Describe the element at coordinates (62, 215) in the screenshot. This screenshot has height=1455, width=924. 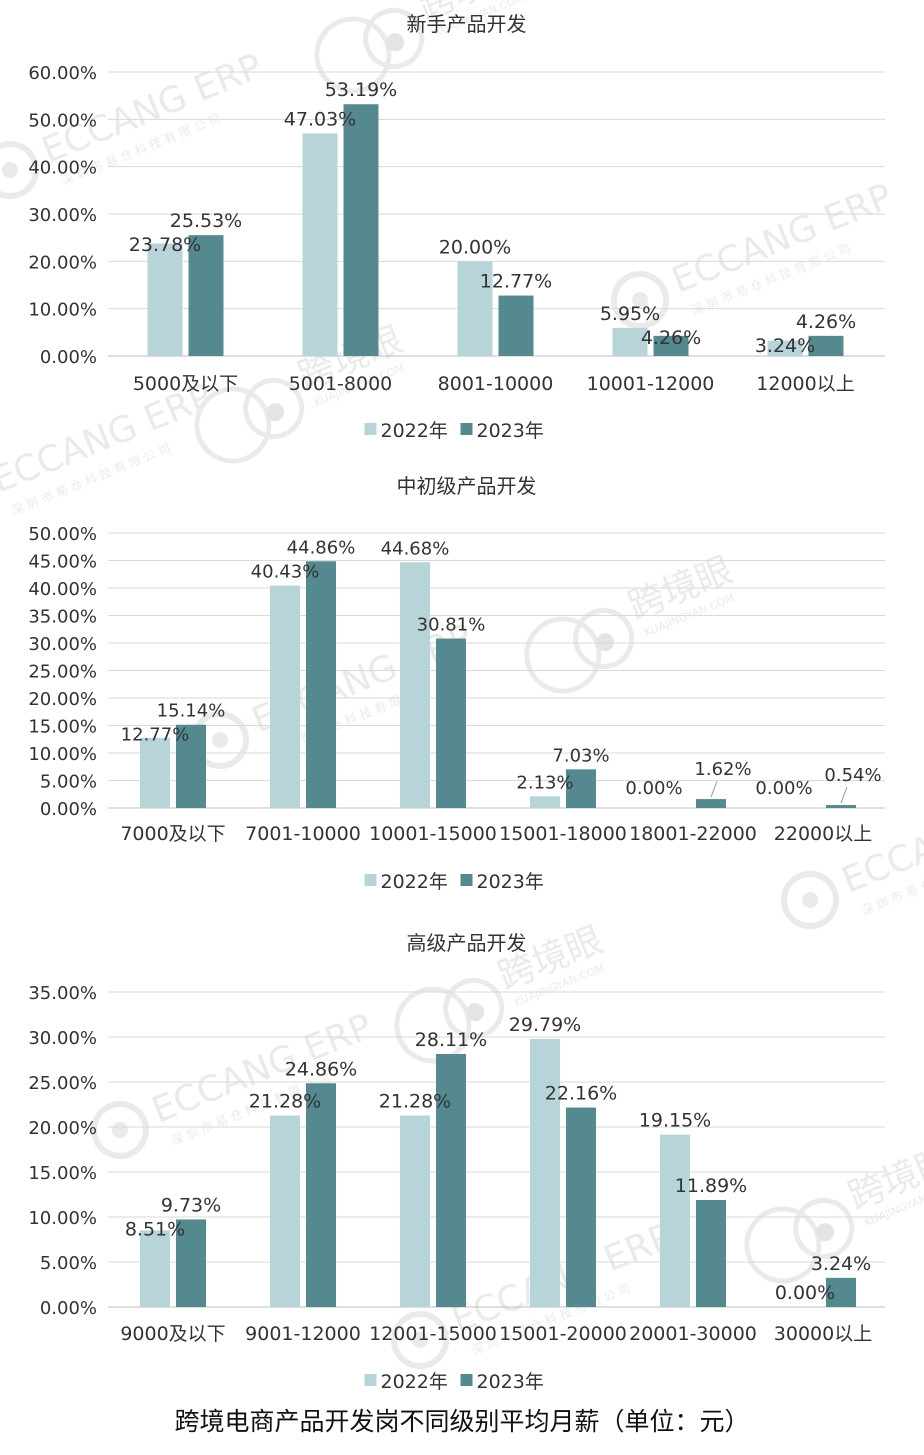
I see `y-tick-label: 30.00%` at that location.